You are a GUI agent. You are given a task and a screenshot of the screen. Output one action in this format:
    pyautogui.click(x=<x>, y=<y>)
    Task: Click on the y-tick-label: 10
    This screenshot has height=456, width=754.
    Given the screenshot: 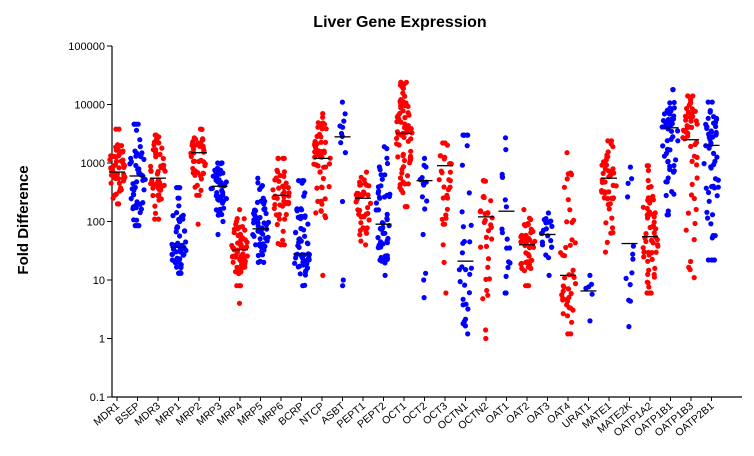 What is the action you would take?
    pyautogui.click(x=99, y=281)
    